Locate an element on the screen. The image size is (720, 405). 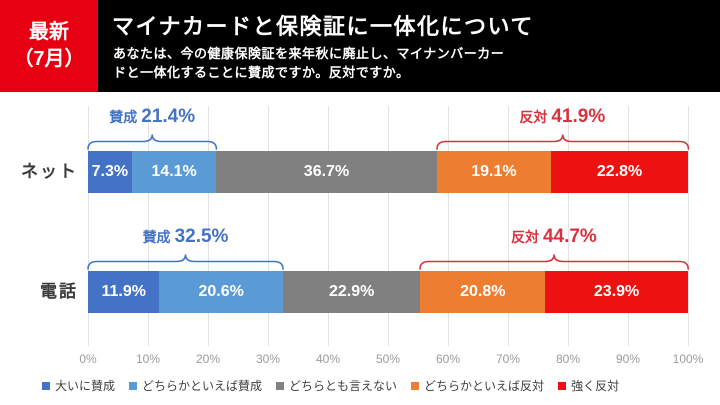
oppose-annotation: 反対 41.9% is located at coordinates (562, 117).